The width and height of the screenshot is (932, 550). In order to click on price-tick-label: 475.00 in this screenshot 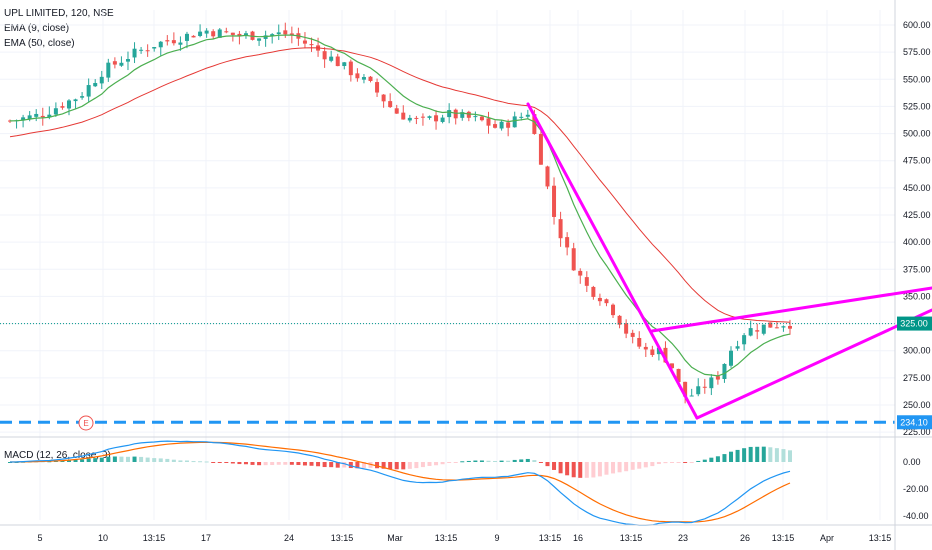, I will do `click(917, 161)`.